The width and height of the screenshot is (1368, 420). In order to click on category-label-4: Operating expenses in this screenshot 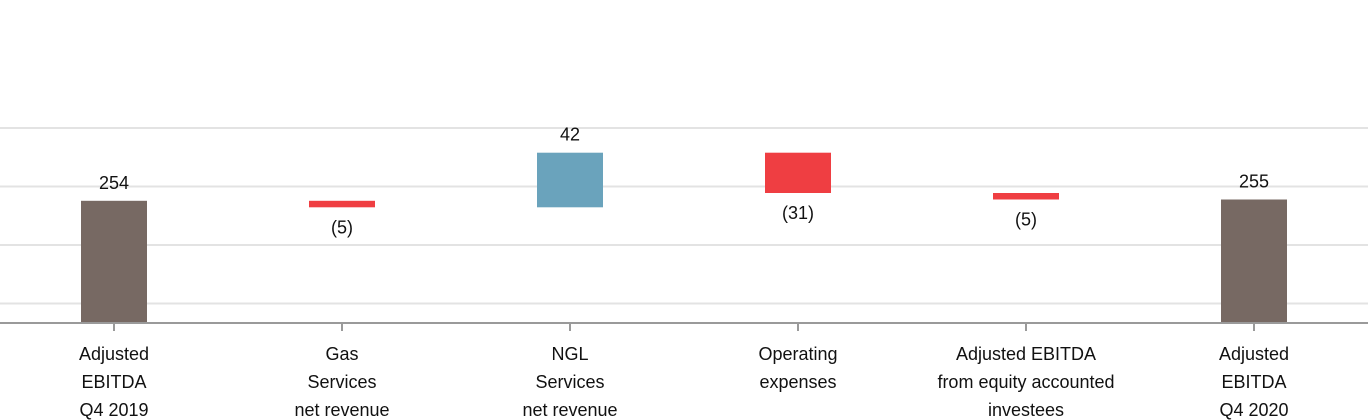, I will do `click(797, 368)`.